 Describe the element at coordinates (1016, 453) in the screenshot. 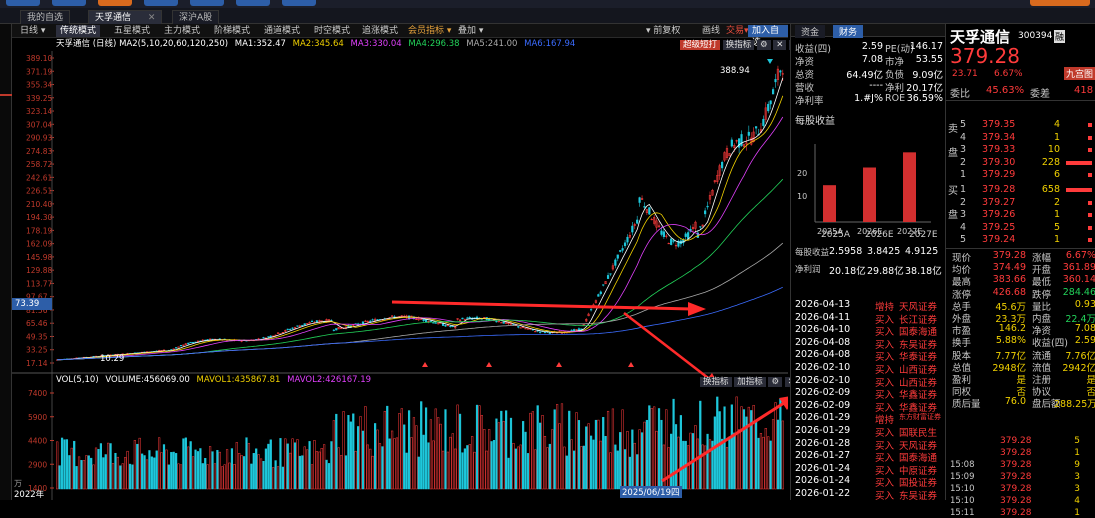

I see `tick-price: 379.28` at that location.